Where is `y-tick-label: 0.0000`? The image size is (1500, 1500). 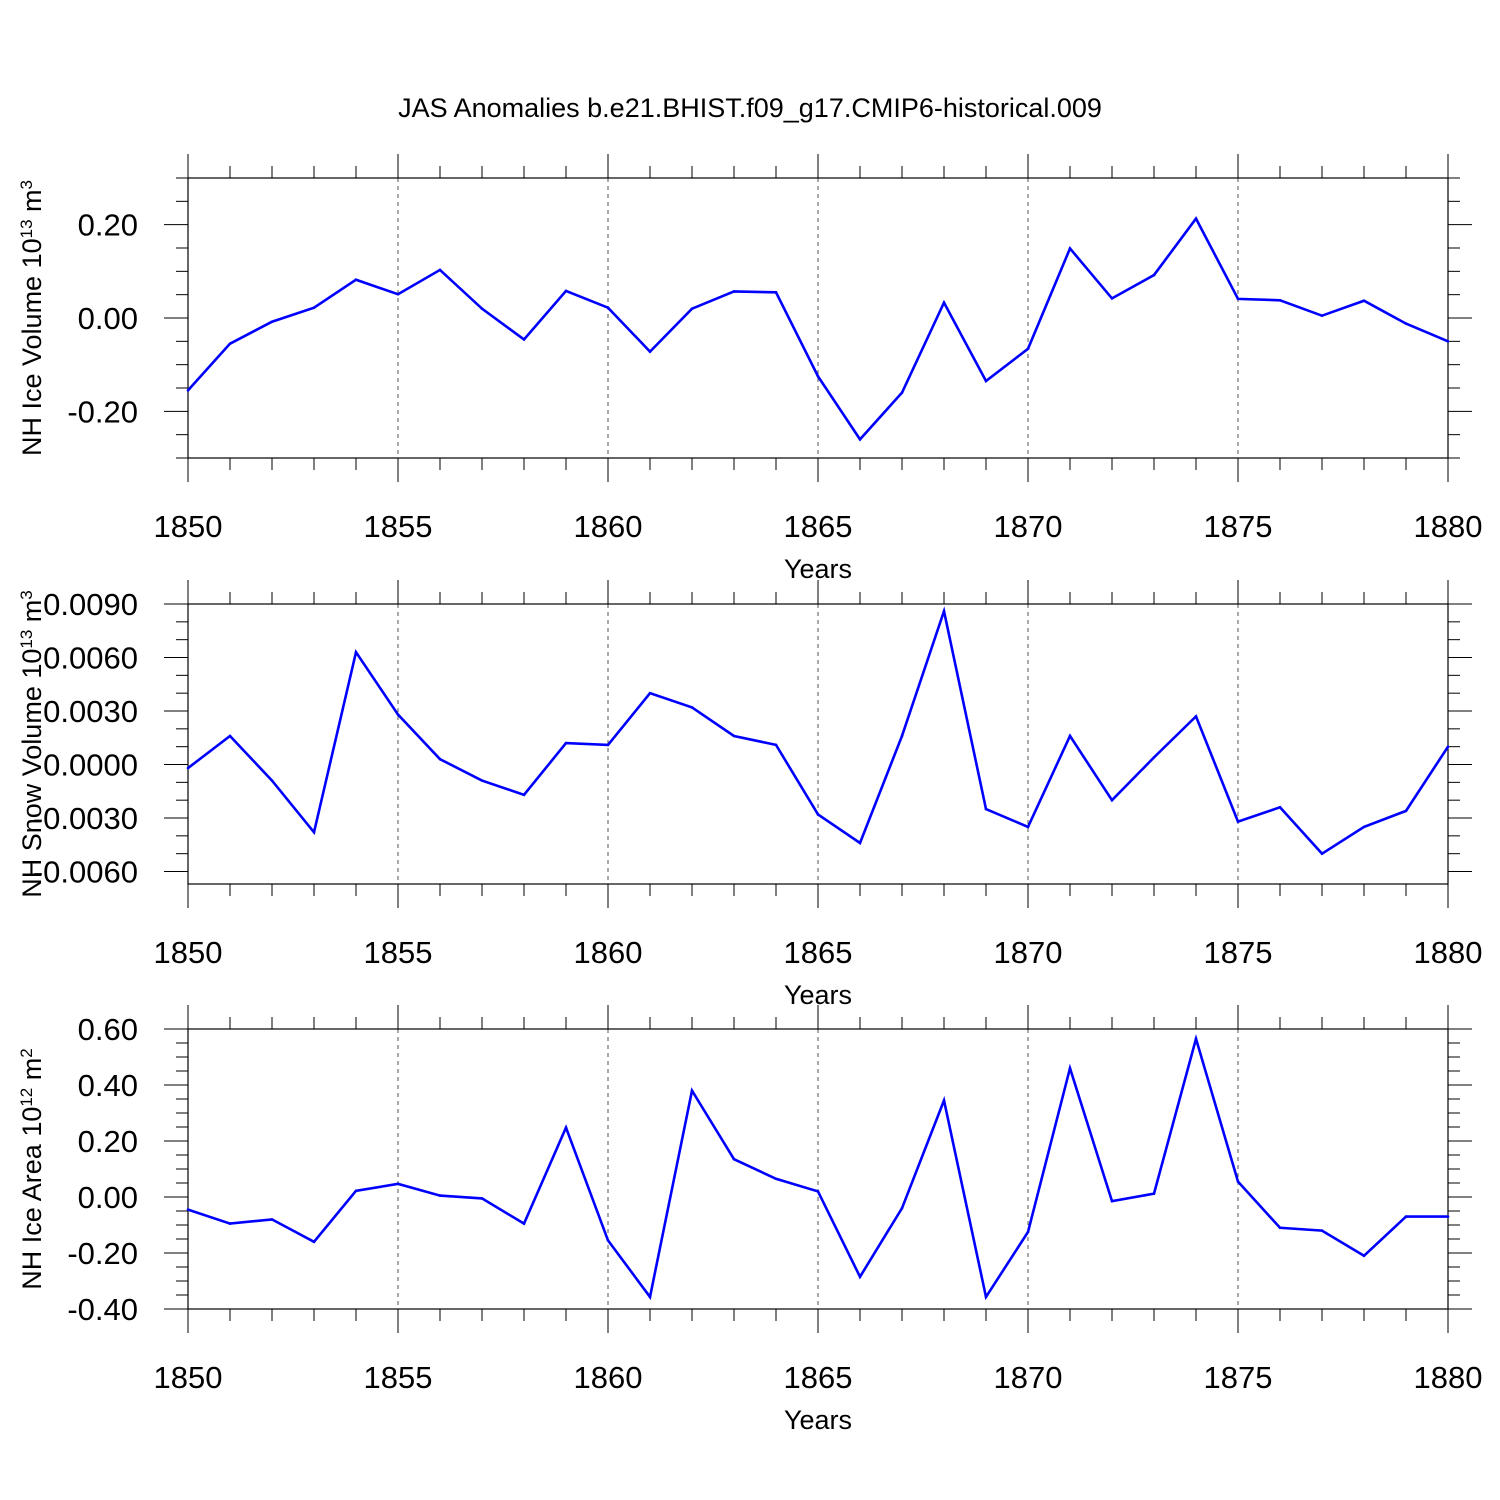
y-tick-label: 0.0000 is located at coordinates (90, 765).